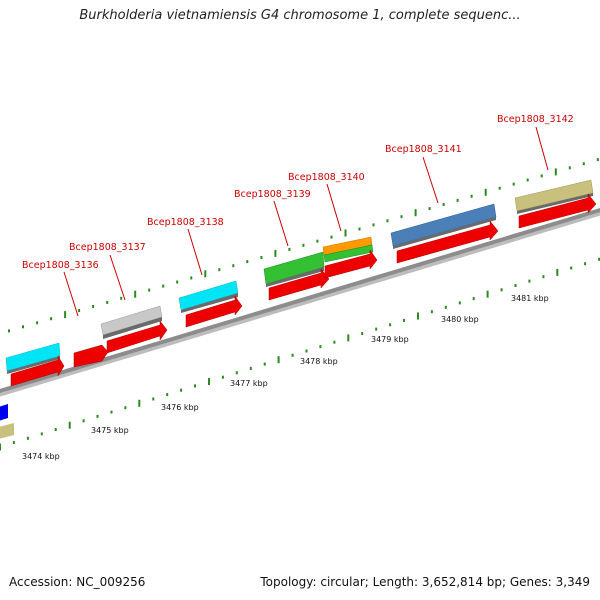 The height and width of the screenshot is (600, 600). What do you see at coordinates (530, 298) in the screenshot?
I see `scale-label: 3481 kbp` at bounding box center [530, 298].